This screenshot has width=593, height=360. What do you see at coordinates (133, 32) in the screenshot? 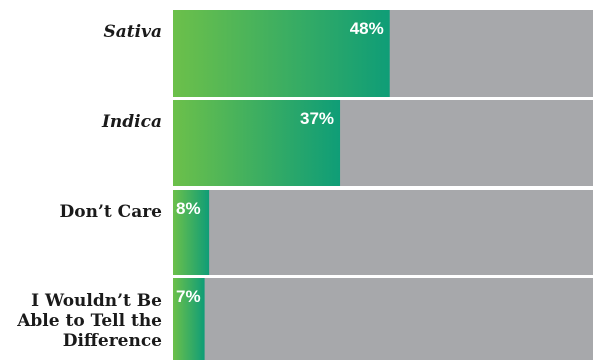
I see `category-label: Sativa` at bounding box center [133, 32].